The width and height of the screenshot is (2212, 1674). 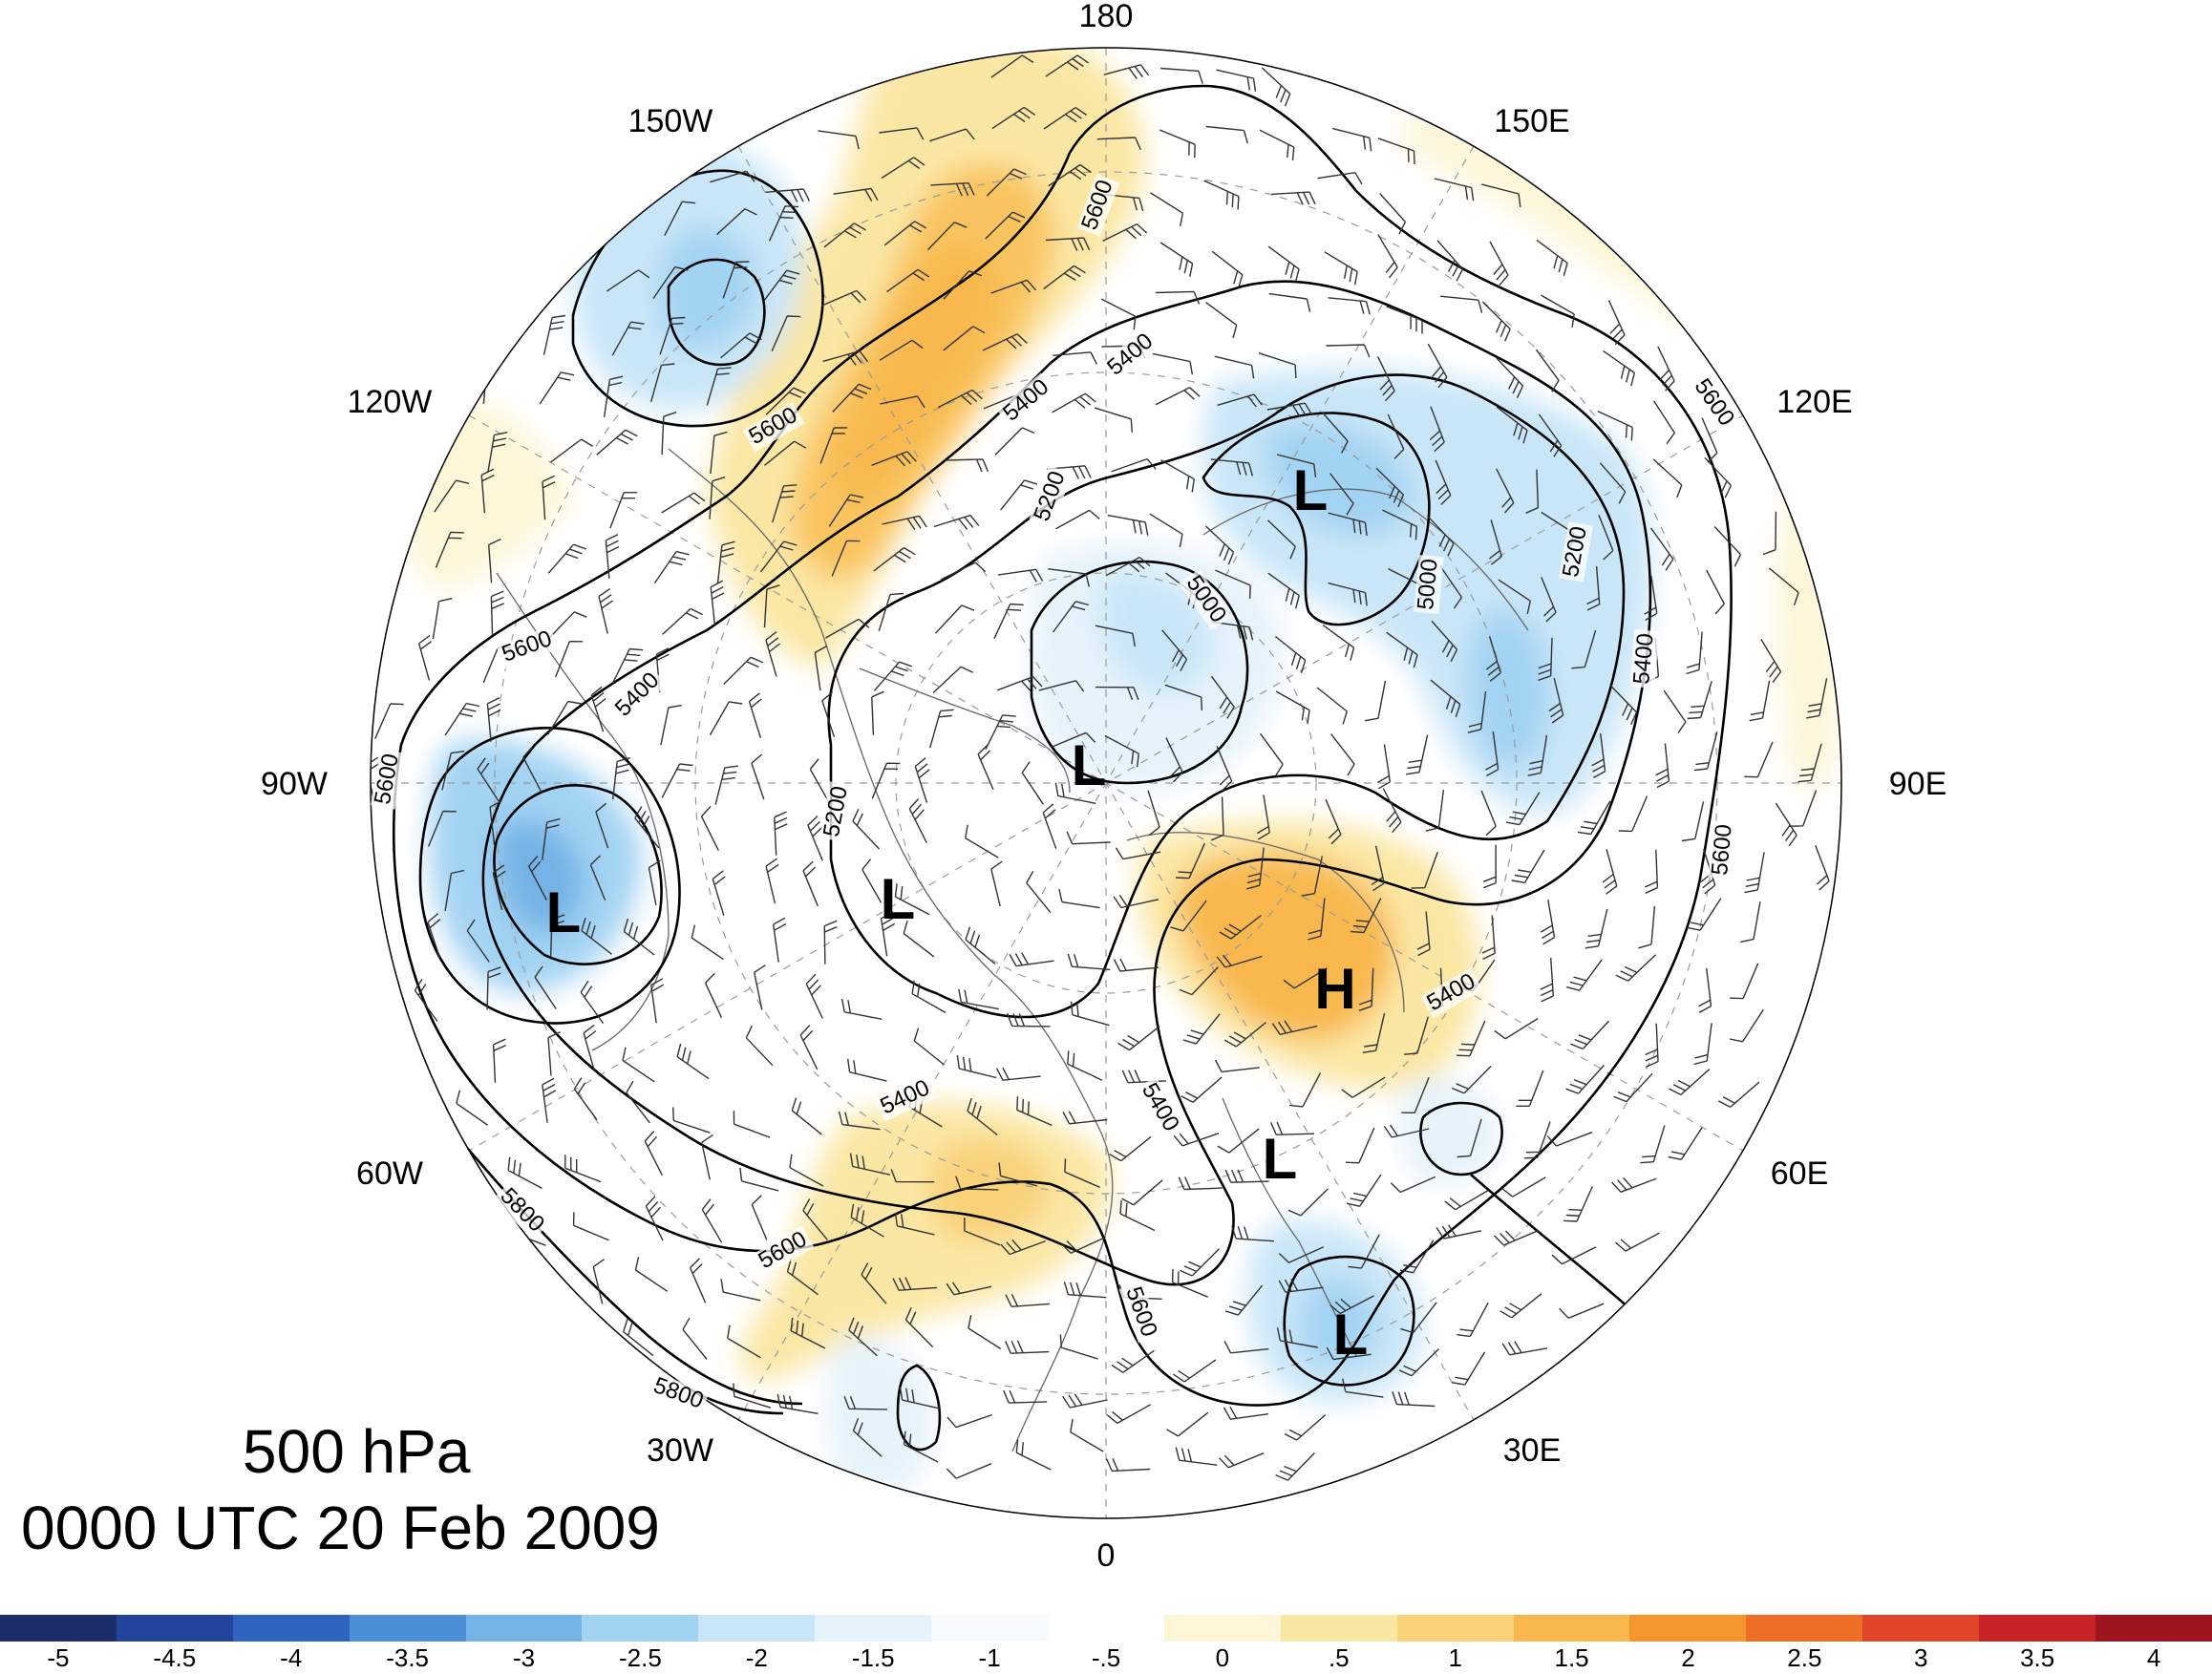 I want to click on colorbar-tick-label: -1, so click(x=989, y=1657).